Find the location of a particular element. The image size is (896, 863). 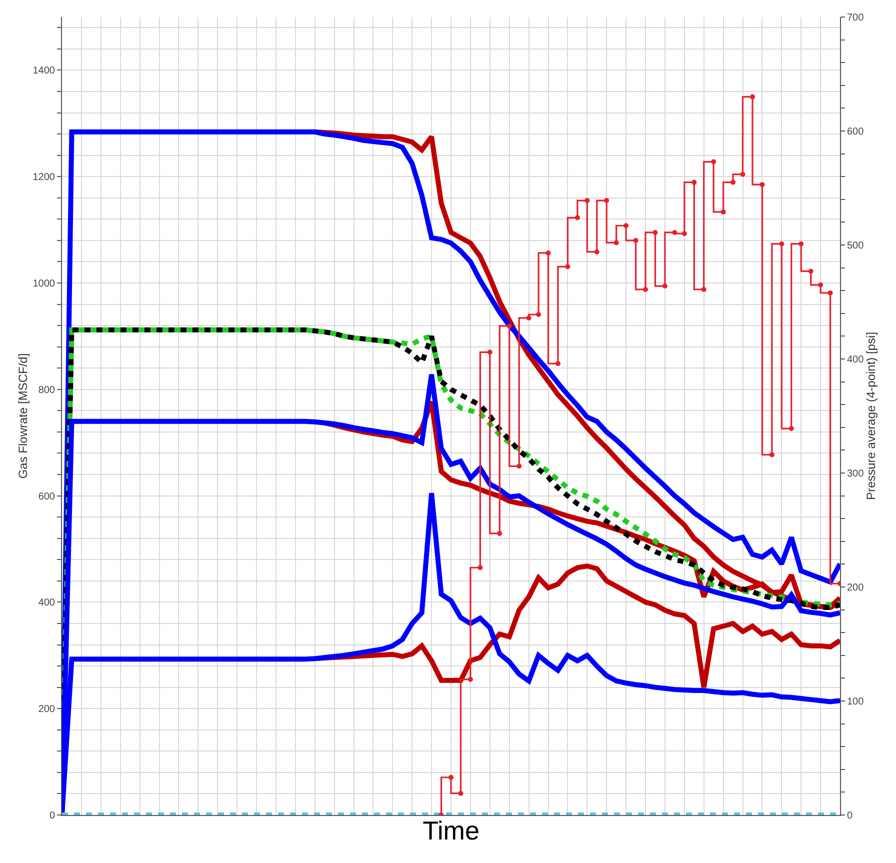

y-axis-title: Gas Flowrate [MSCF/d] is located at coordinates (23, 416).